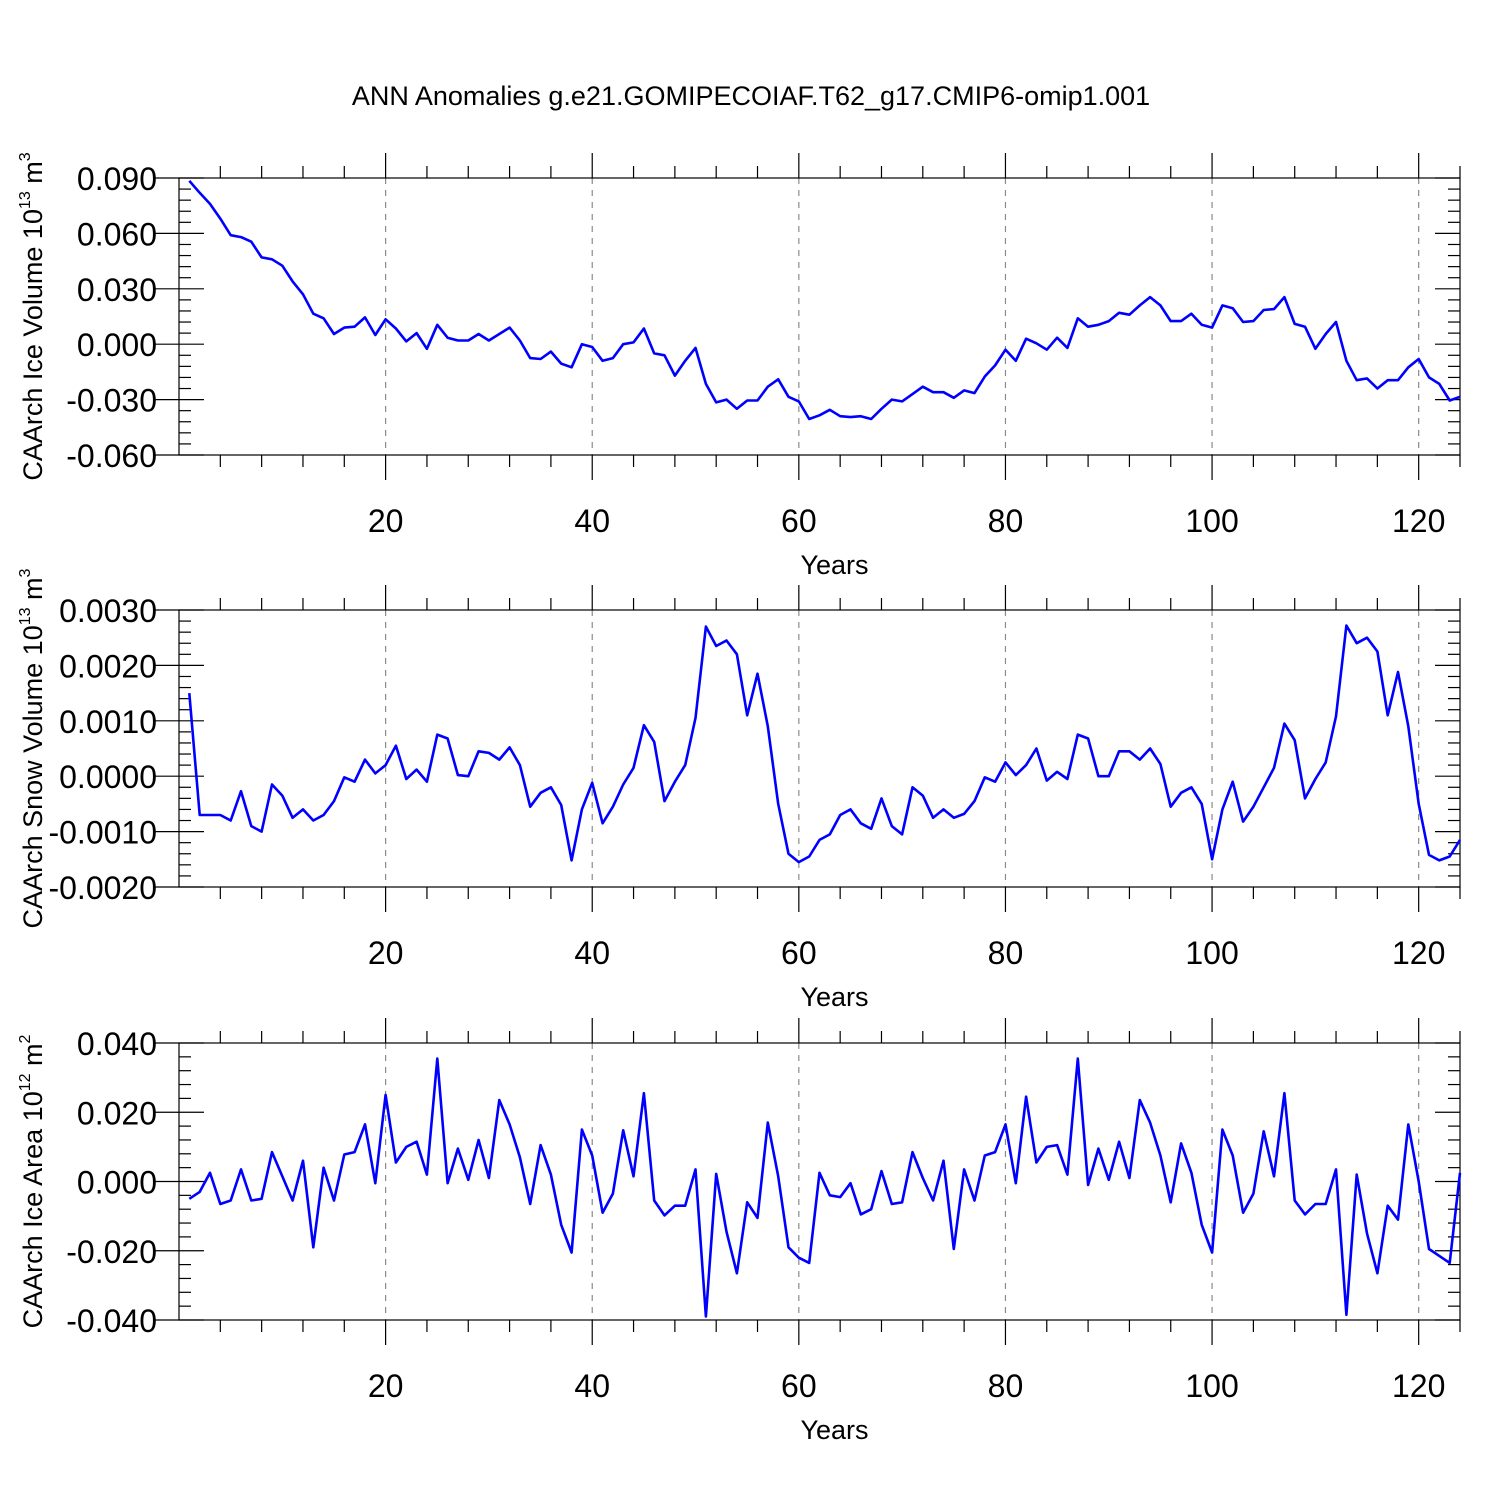  I want to click on y-tick-label: 0.060, so click(117, 234).